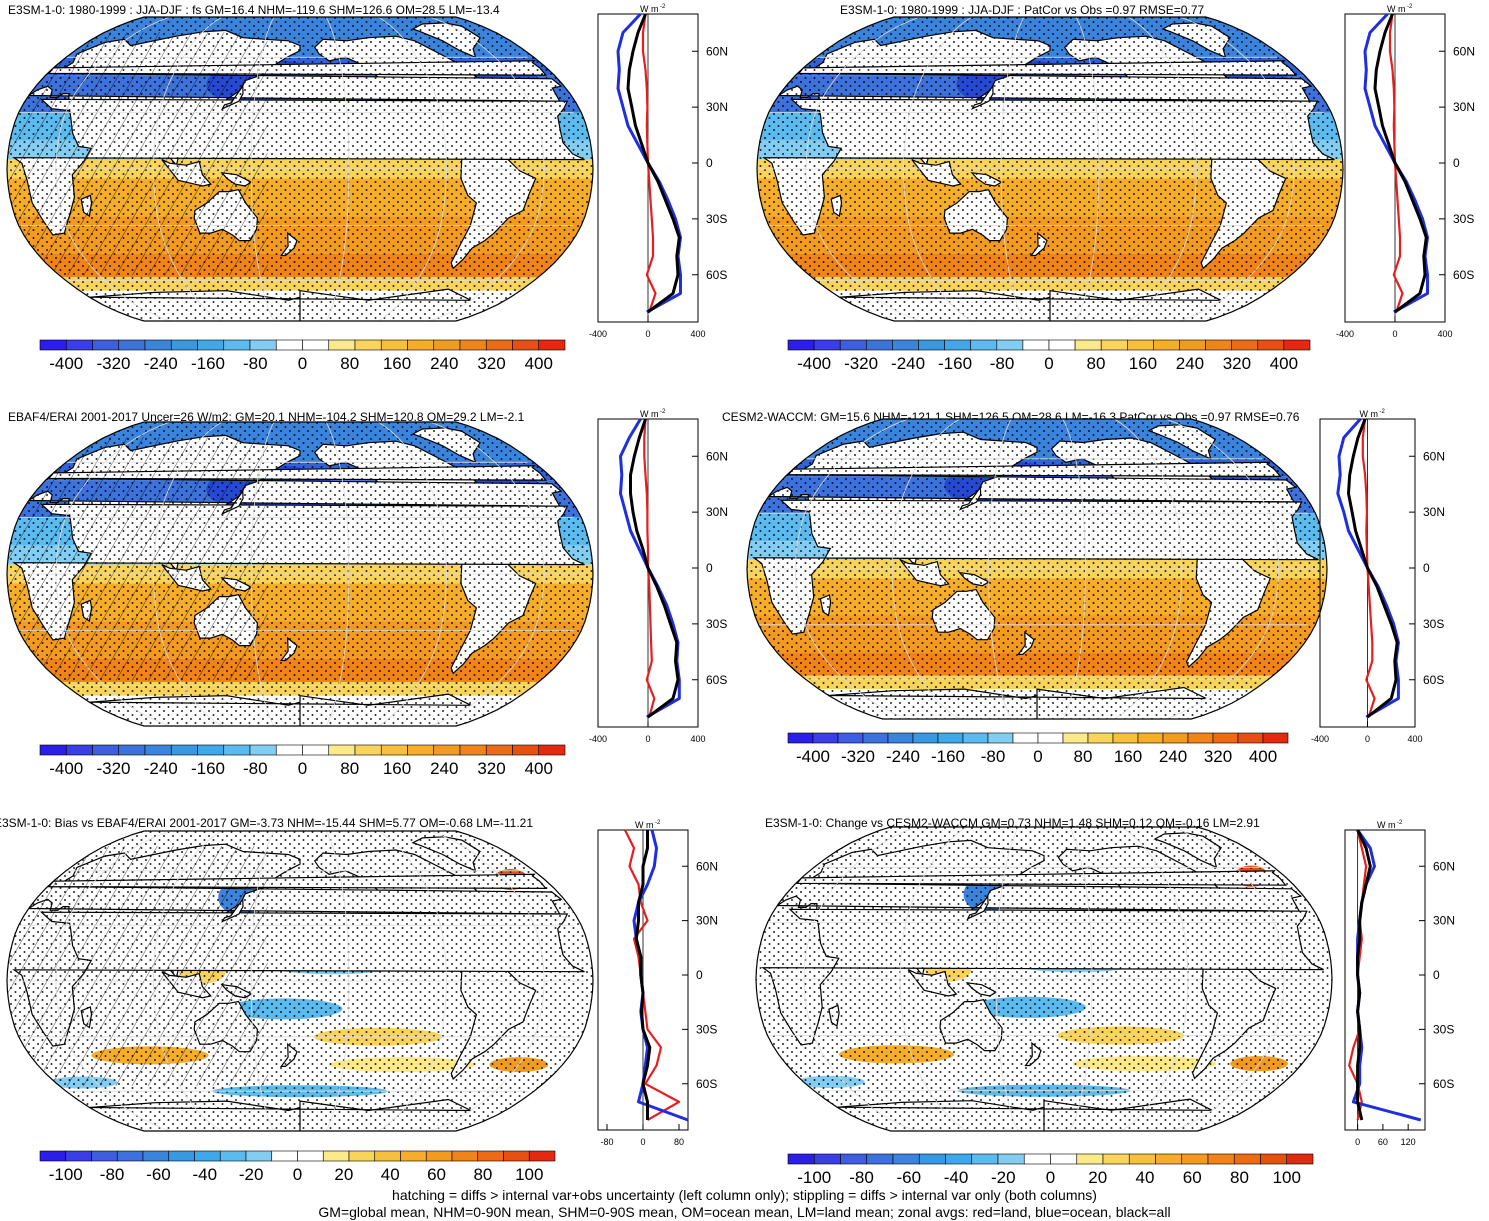 This screenshot has width=1489, height=1221. I want to click on zonal-x-label: 120, so click(1408, 1142).